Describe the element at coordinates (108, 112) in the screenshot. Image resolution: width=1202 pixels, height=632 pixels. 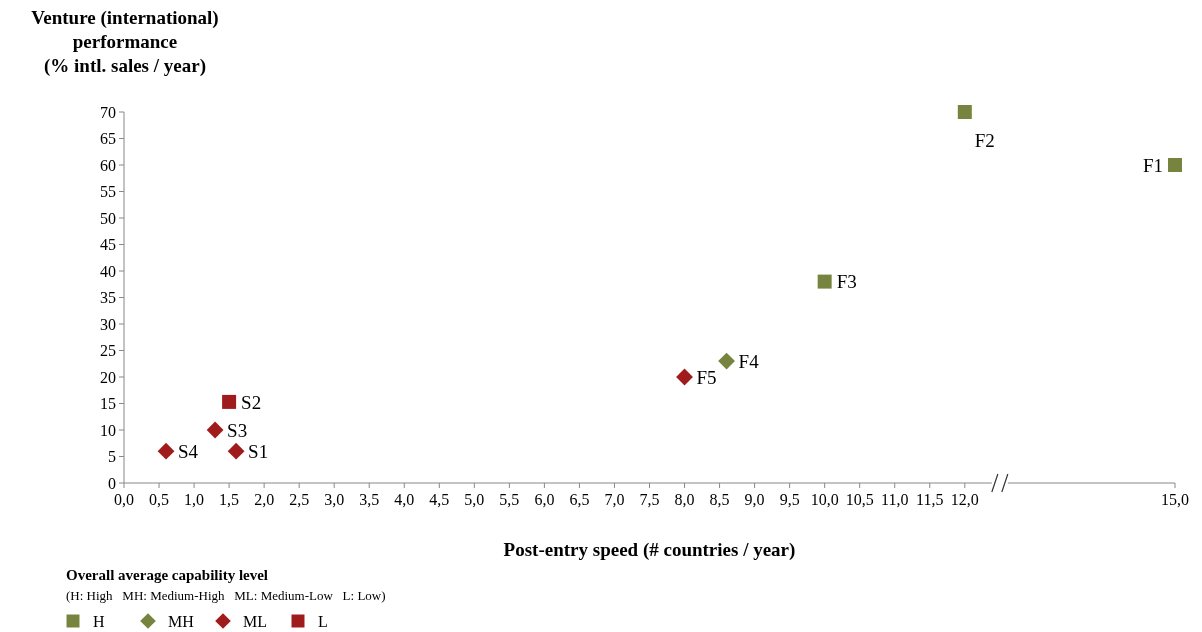
I see `y-tick-label: 70` at that location.